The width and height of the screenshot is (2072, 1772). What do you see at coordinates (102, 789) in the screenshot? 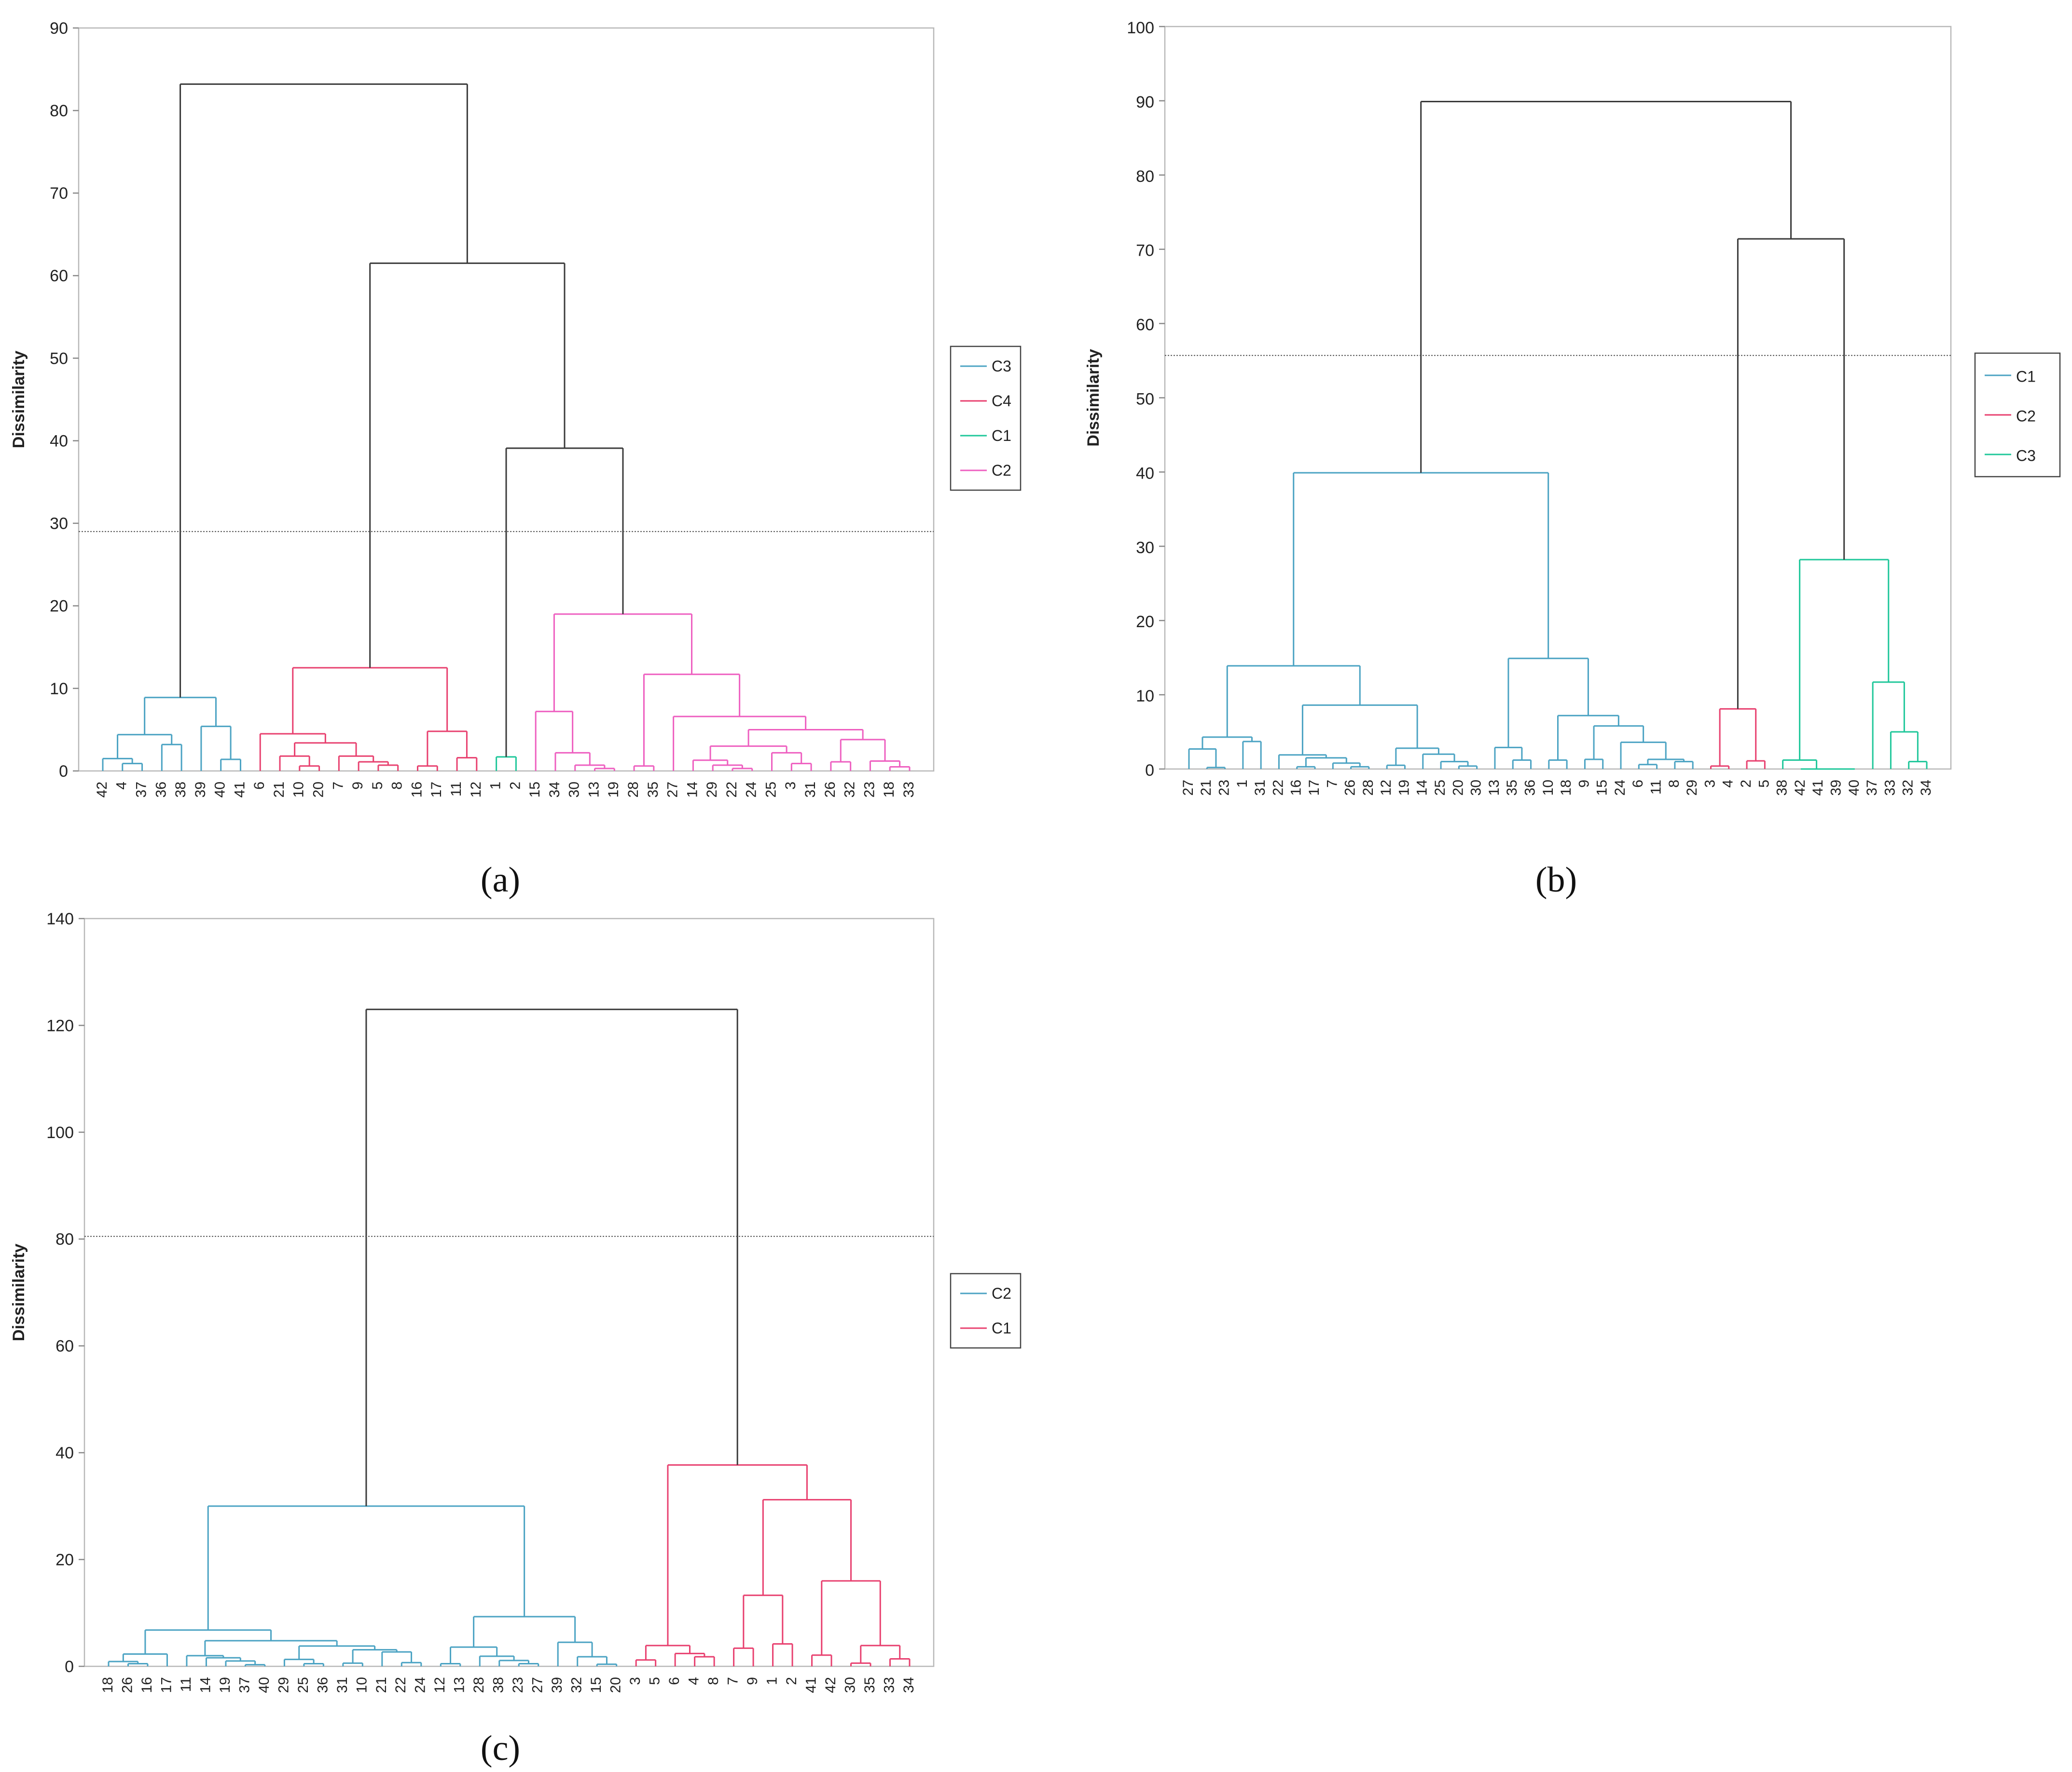
I see `leaf-label: 42` at bounding box center [102, 789].